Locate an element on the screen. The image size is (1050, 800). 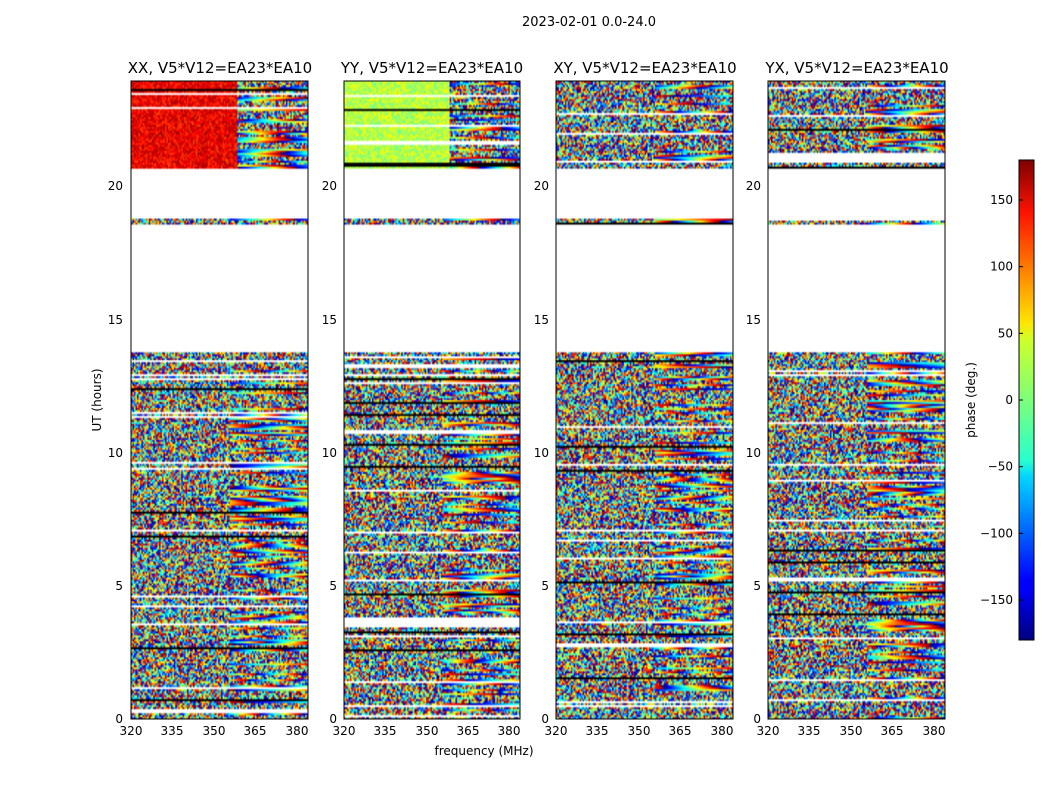
panel-yx-title: YX, V5*V12=EA23*EA10 is located at coordinates (856, 68).